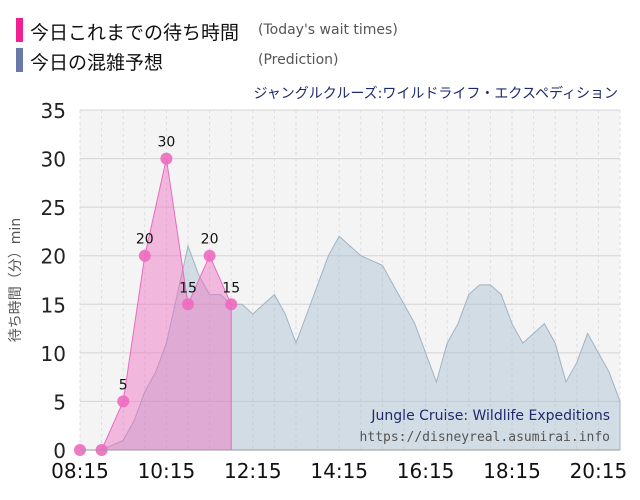 This screenshot has height=500, width=640. What do you see at coordinates (16, 280) in the screenshot?
I see `y-axis-label: 待ち時間（分）min` at bounding box center [16, 280].